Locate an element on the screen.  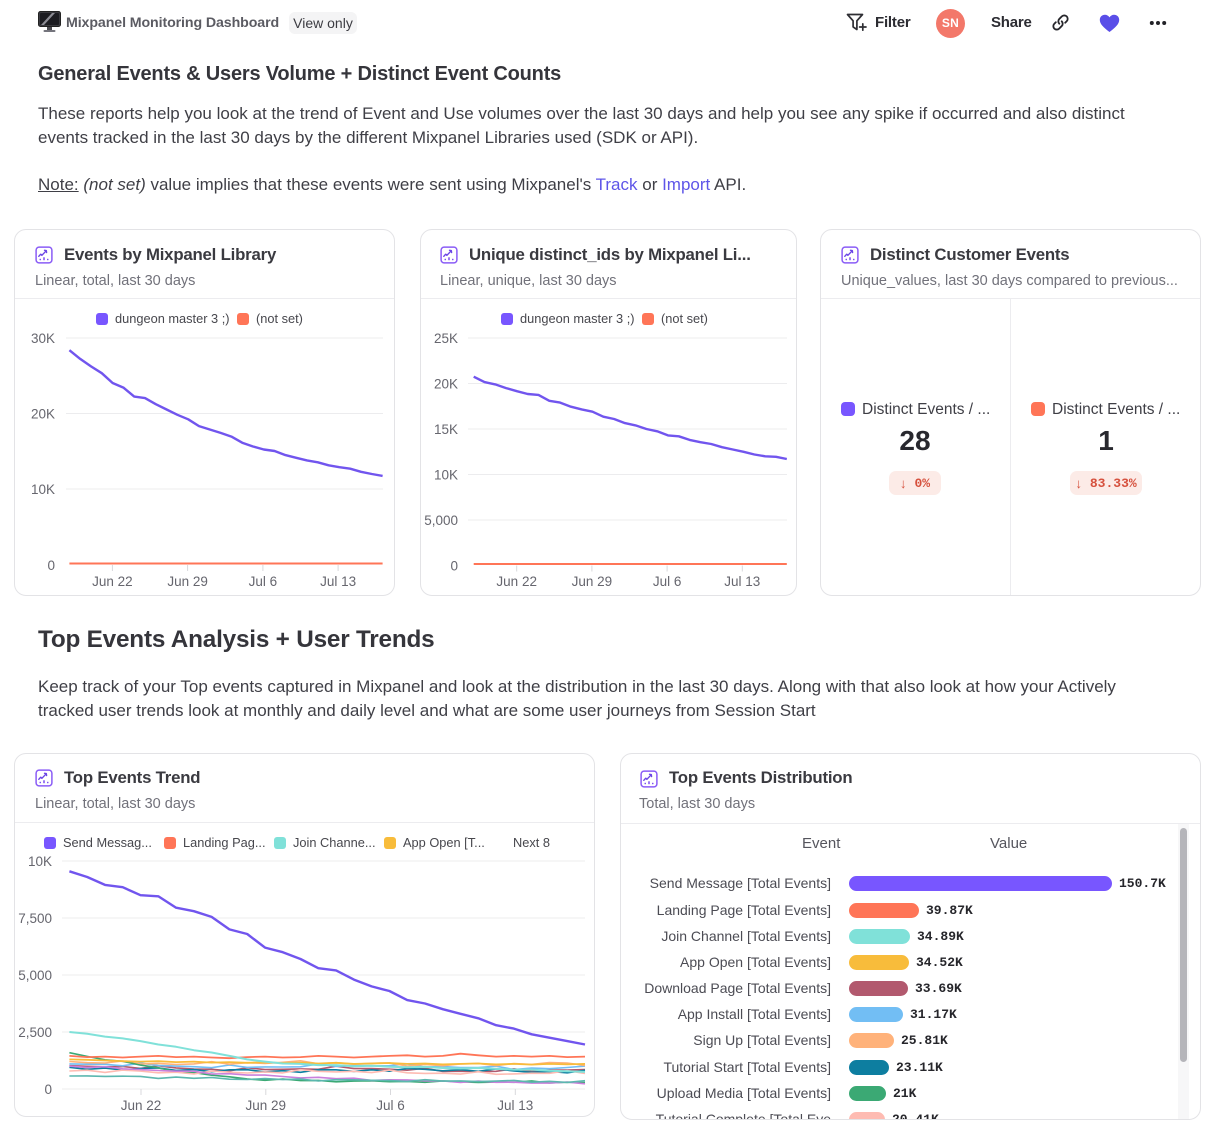
svg-text: 25K is located at coordinates (446, 338).